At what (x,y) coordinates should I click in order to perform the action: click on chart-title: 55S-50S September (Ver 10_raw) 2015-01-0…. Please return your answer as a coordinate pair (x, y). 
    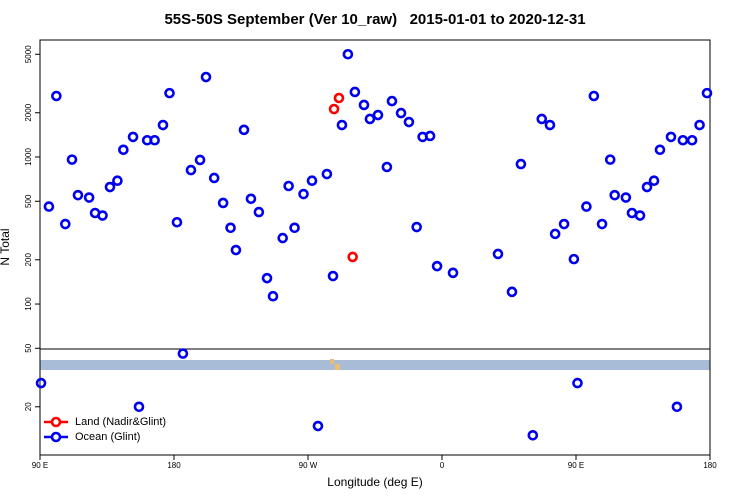
    Looking at the image, I should click on (374, 19).